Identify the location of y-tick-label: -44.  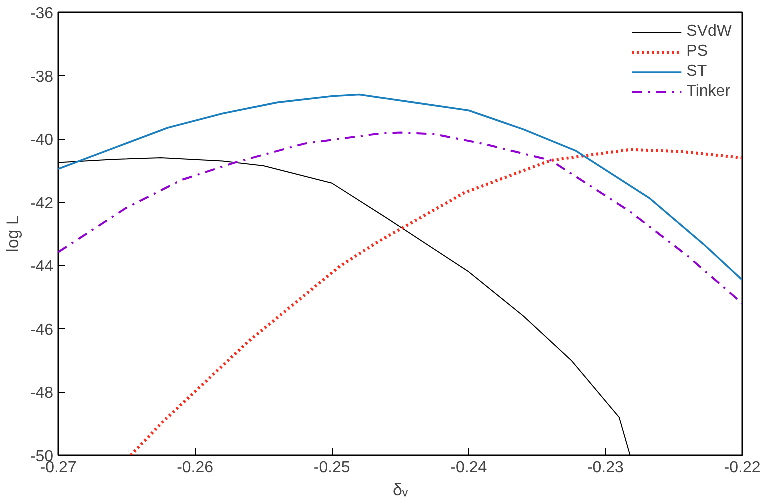
(42, 267).